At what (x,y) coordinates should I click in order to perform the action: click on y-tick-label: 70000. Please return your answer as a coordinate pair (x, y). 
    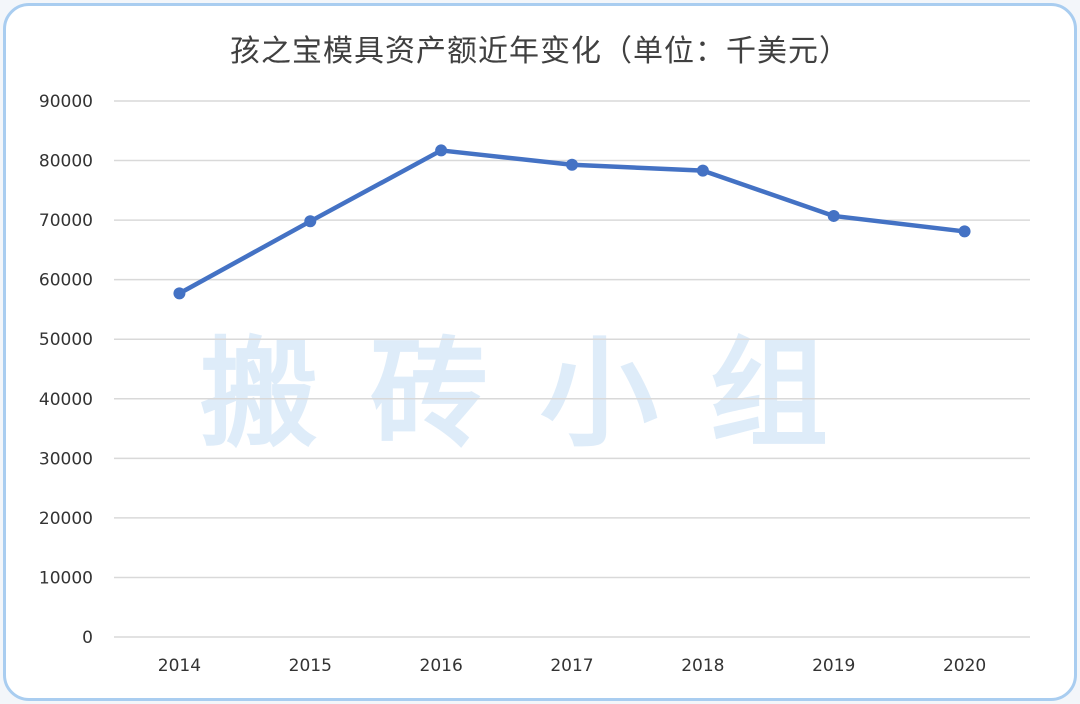
    Looking at the image, I should click on (66, 221).